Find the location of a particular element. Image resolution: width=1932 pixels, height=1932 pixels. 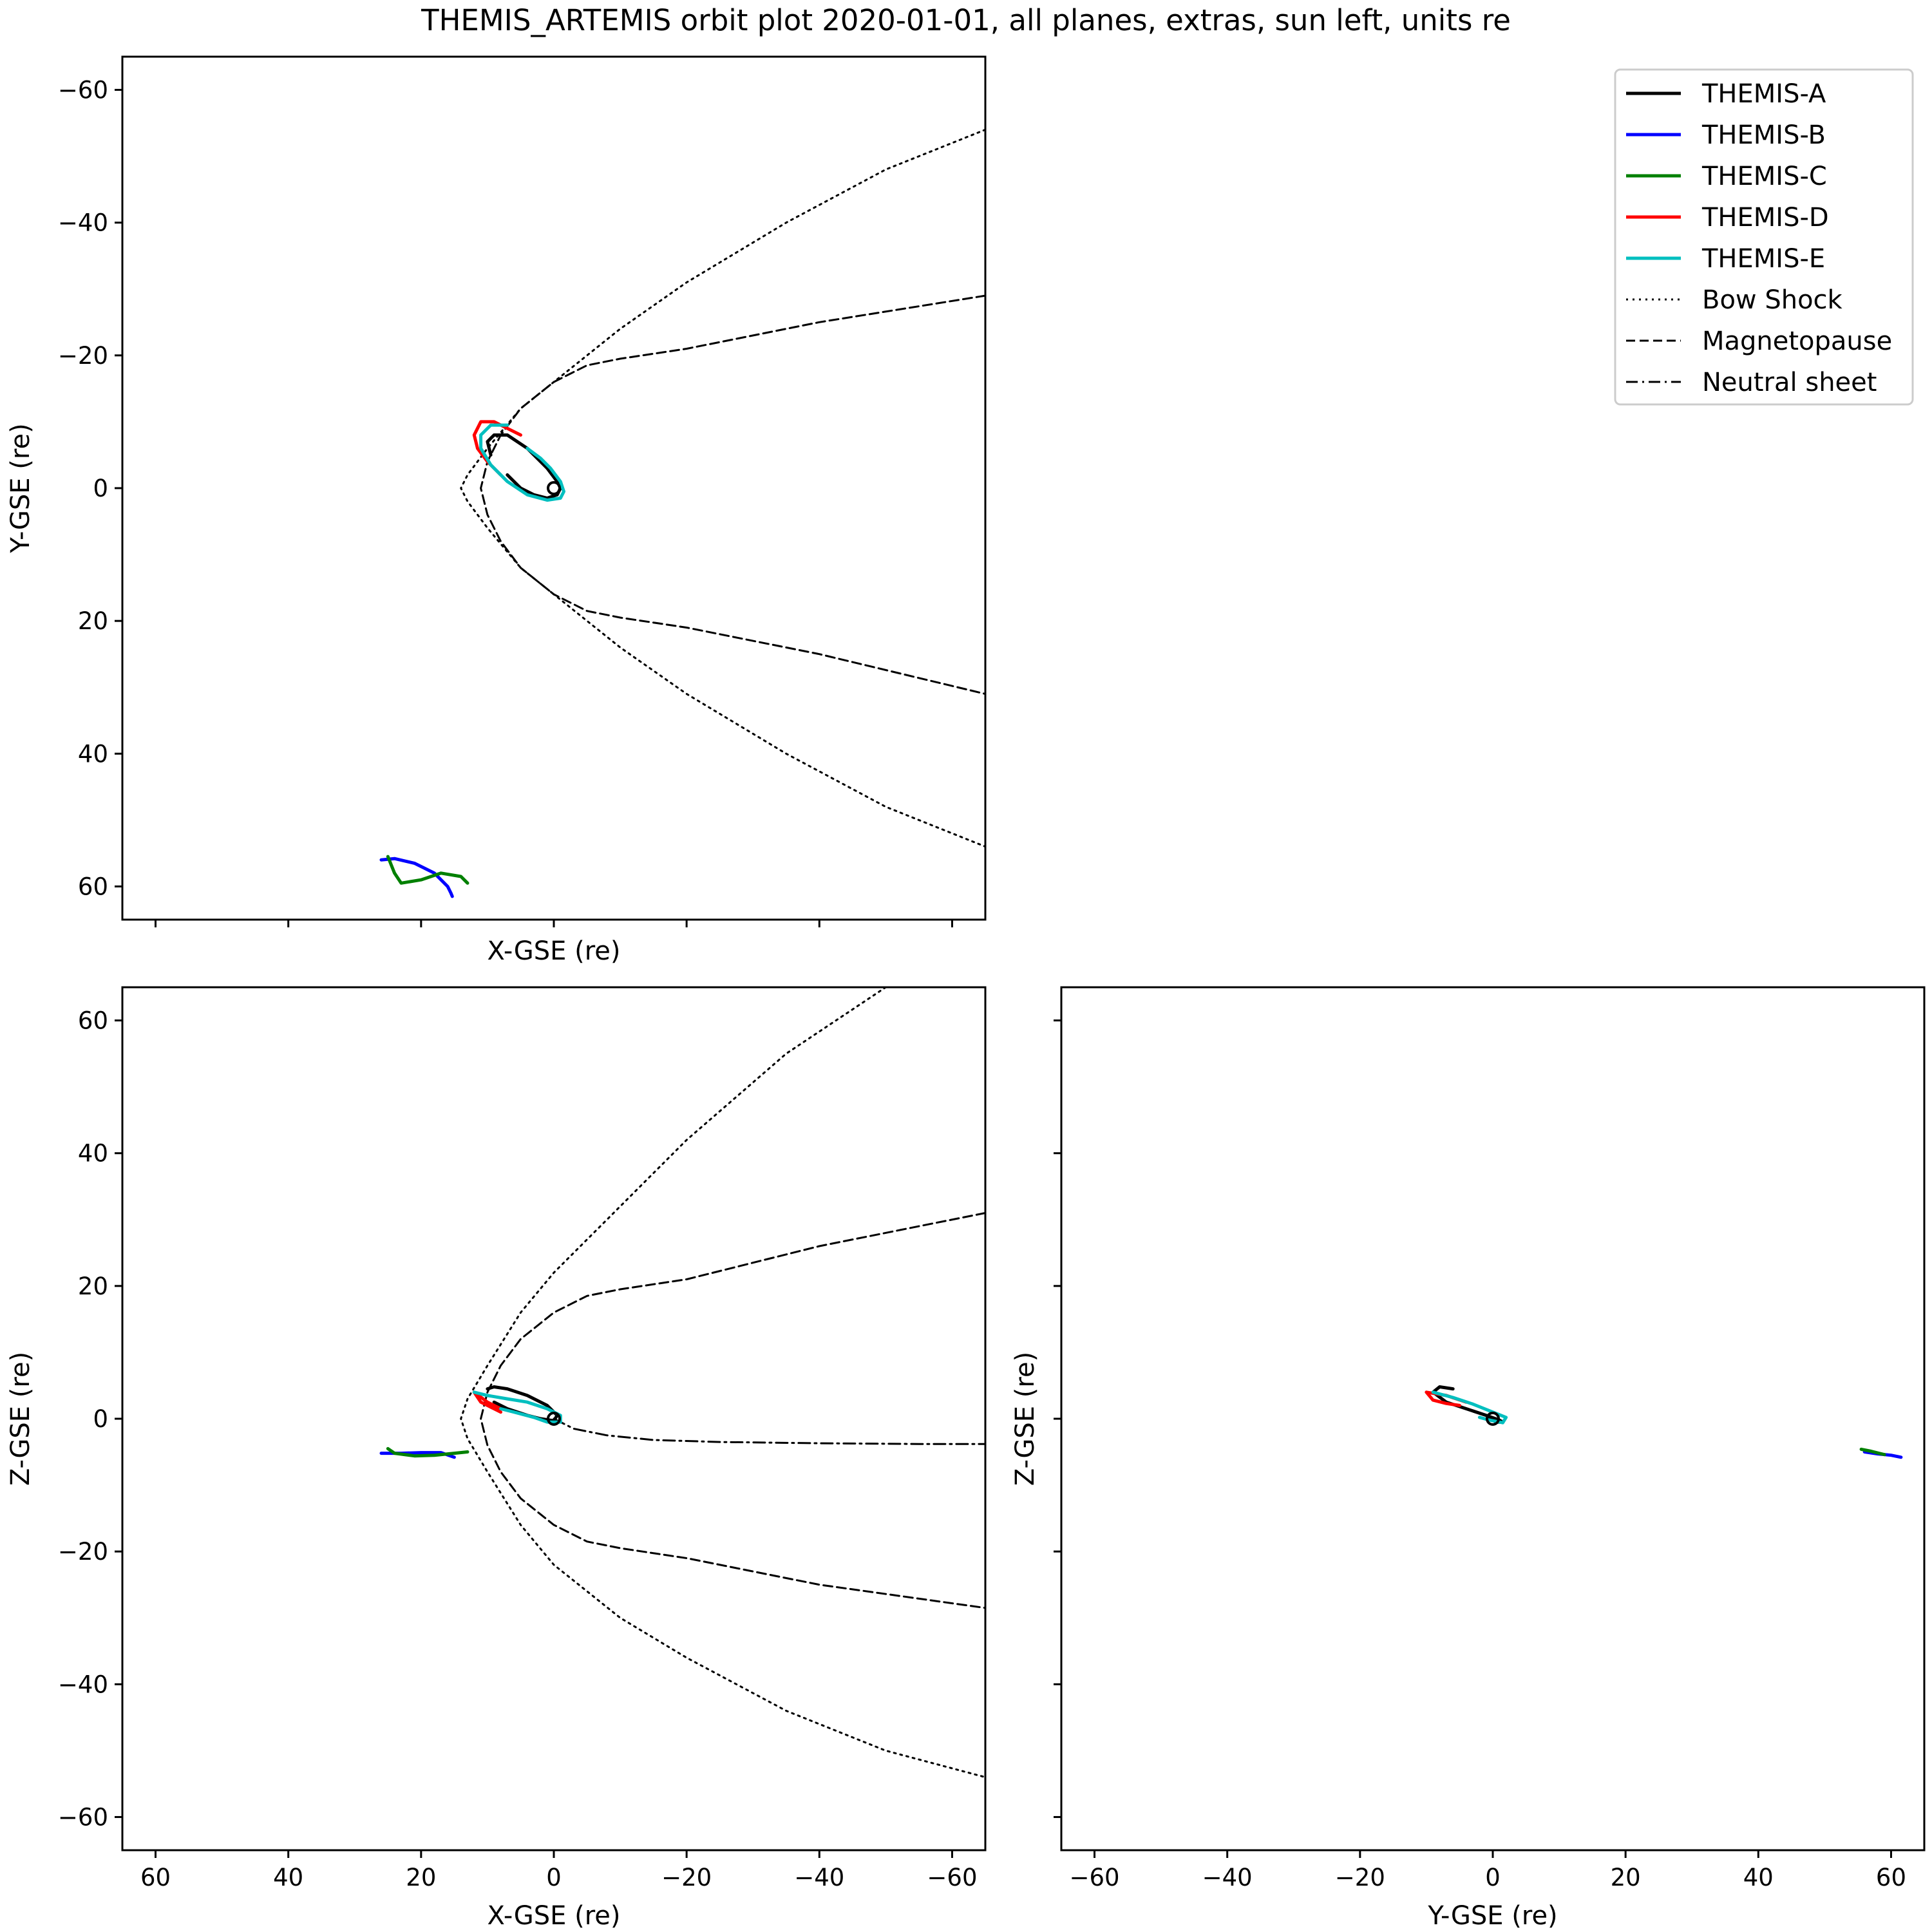

xz-x-tick-label: 20 is located at coordinates (421, 1878).